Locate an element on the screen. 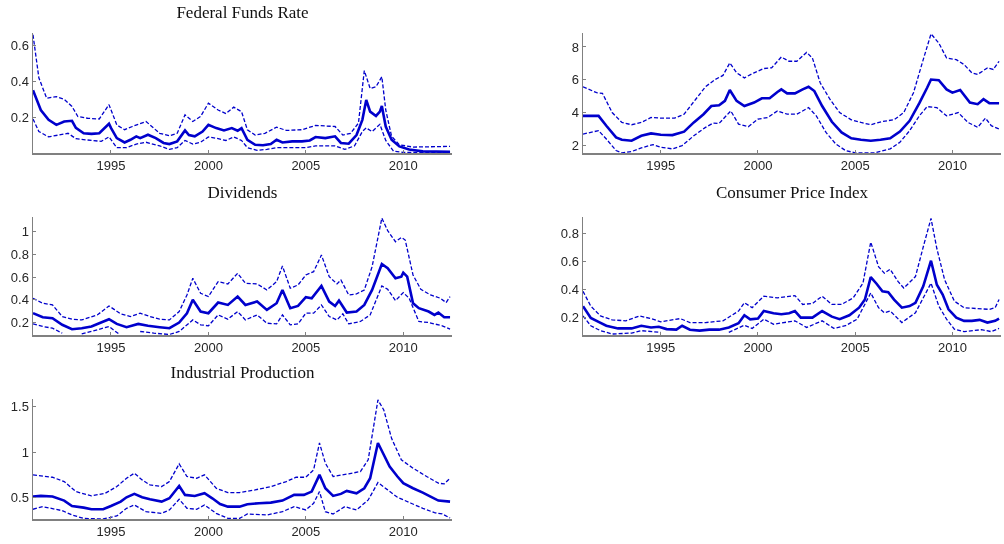  chart-title: Consumer Price Index is located at coordinates (792, 192).